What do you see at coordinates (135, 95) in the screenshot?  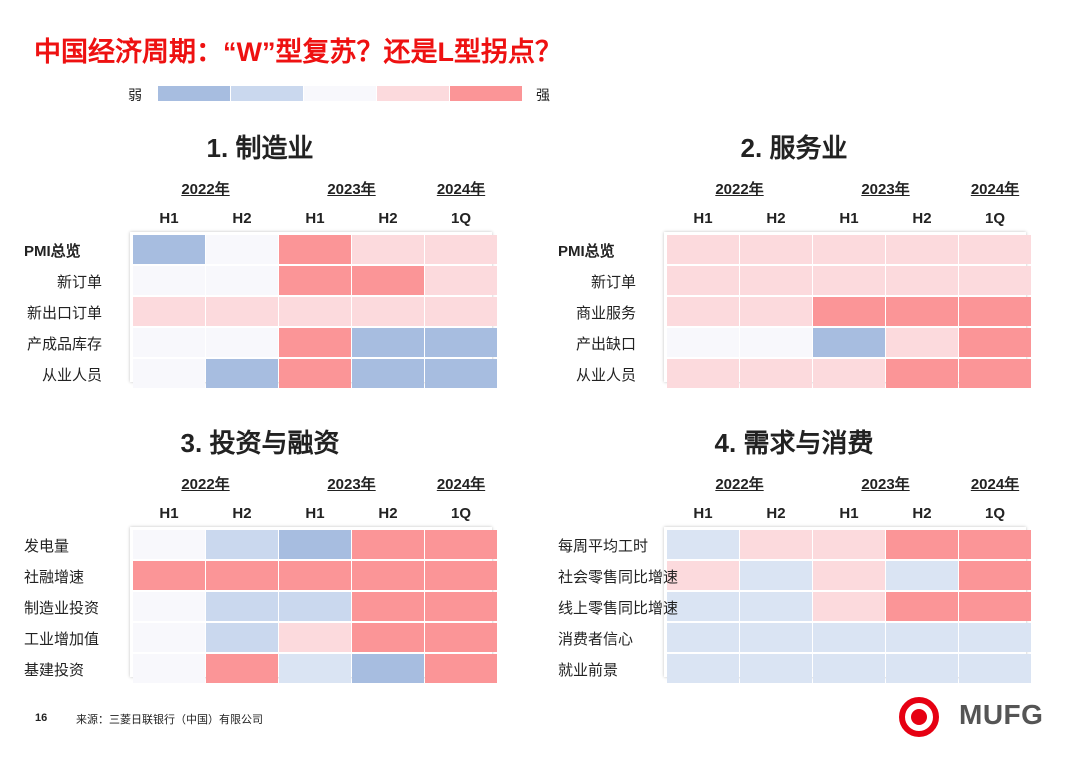 I see `legend-weak-label: 弱` at bounding box center [135, 95].